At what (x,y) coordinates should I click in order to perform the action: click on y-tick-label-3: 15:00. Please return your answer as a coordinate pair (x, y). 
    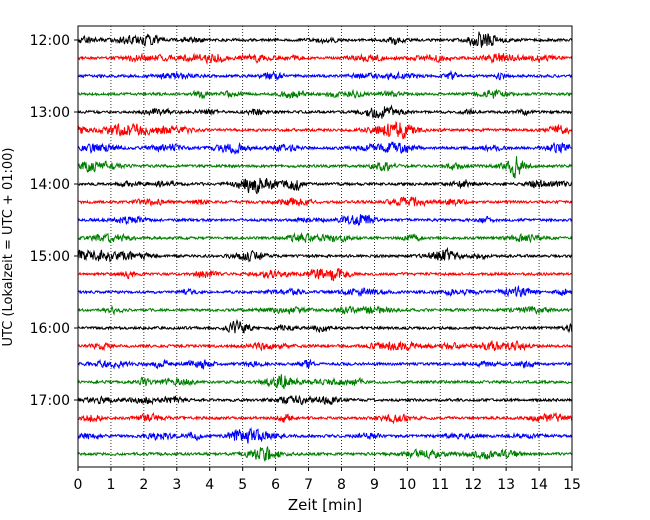
    Looking at the image, I should click on (50, 257).